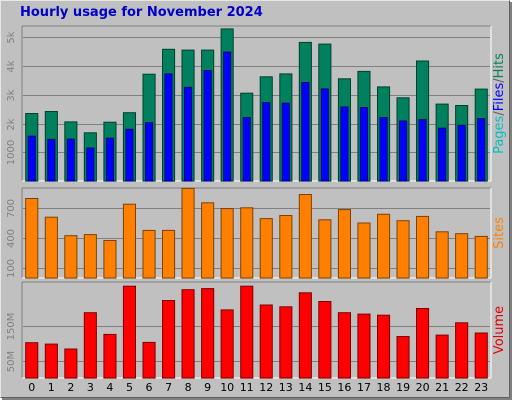  Describe the element at coordinates (149, 387) in the screenshot. I see `x-tick-label-hour-6: 6` at that location.